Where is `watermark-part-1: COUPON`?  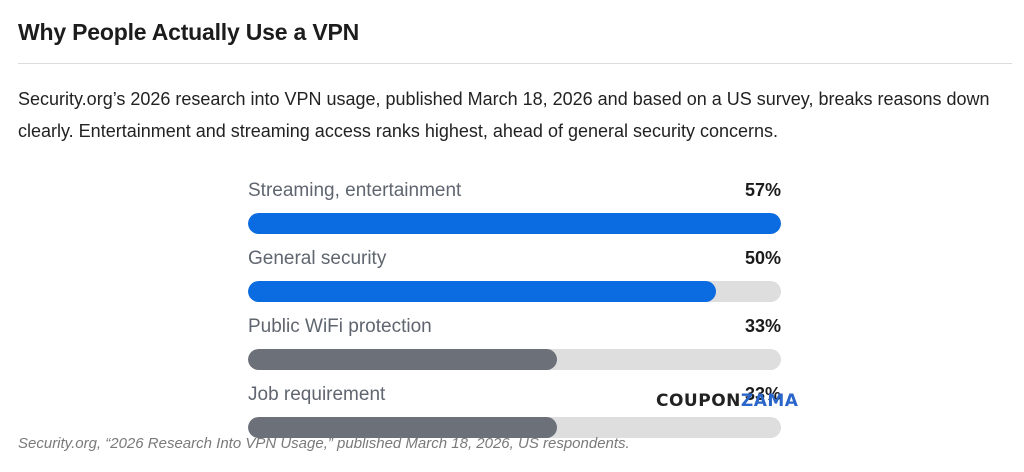
watermark-part-1: COUPON is located at coordinates (698, 401).